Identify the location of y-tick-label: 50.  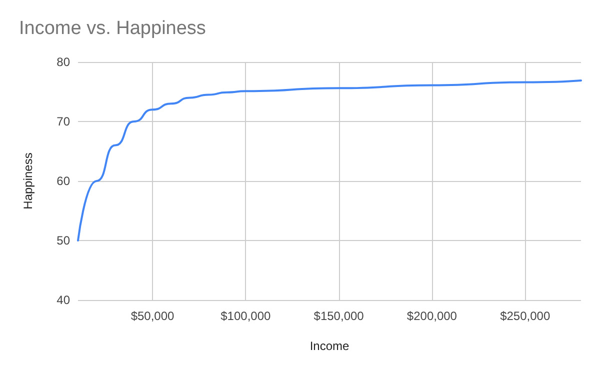
(63, 241).